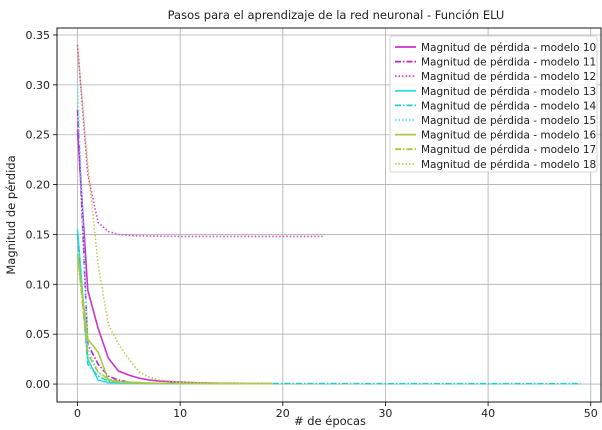 The image size is (602, 430). I want to click on x-tick-label: 10, so click(180, 413).